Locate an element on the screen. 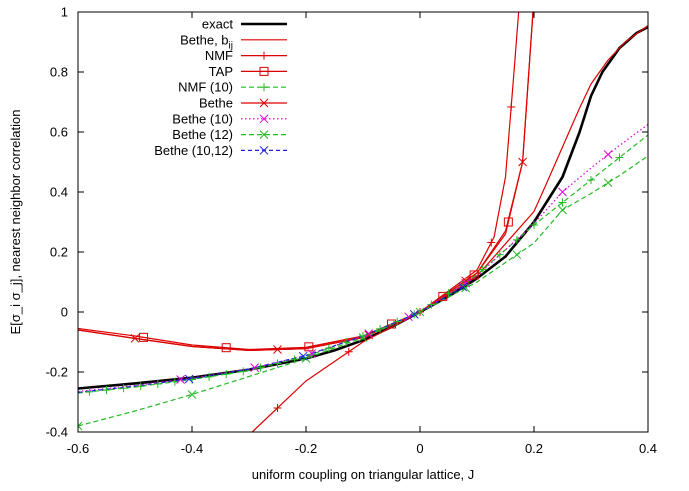 The width and height of the screenshot is (689, 491). legend-label: Bethe (10,12) is located at coordinates (193, 150).